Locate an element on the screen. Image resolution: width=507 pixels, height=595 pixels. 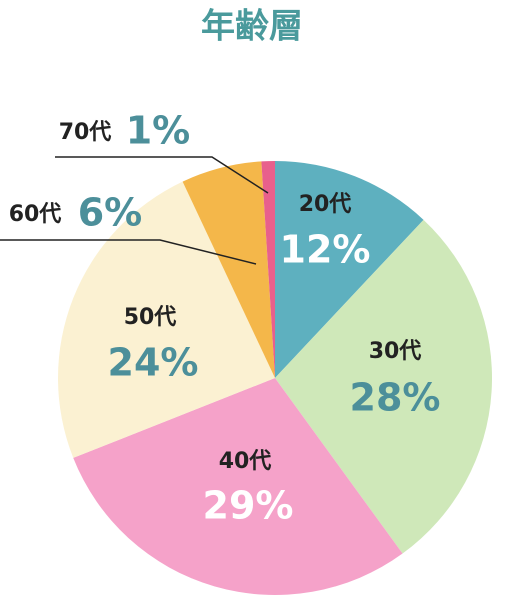
value-label: 12% is located at coordinates (325, 250).